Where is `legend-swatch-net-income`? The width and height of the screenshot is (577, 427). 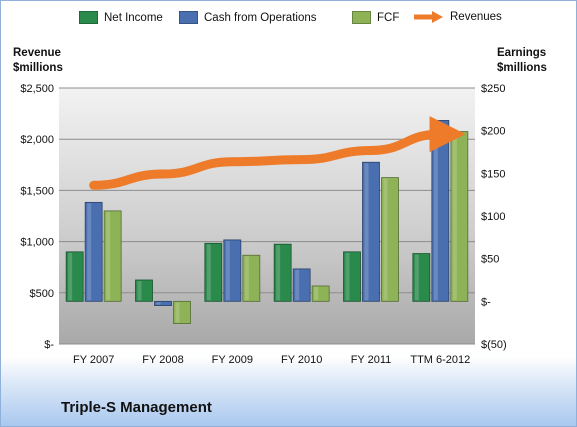 legend-swatch-net-income is located at coordinates (88, 17).